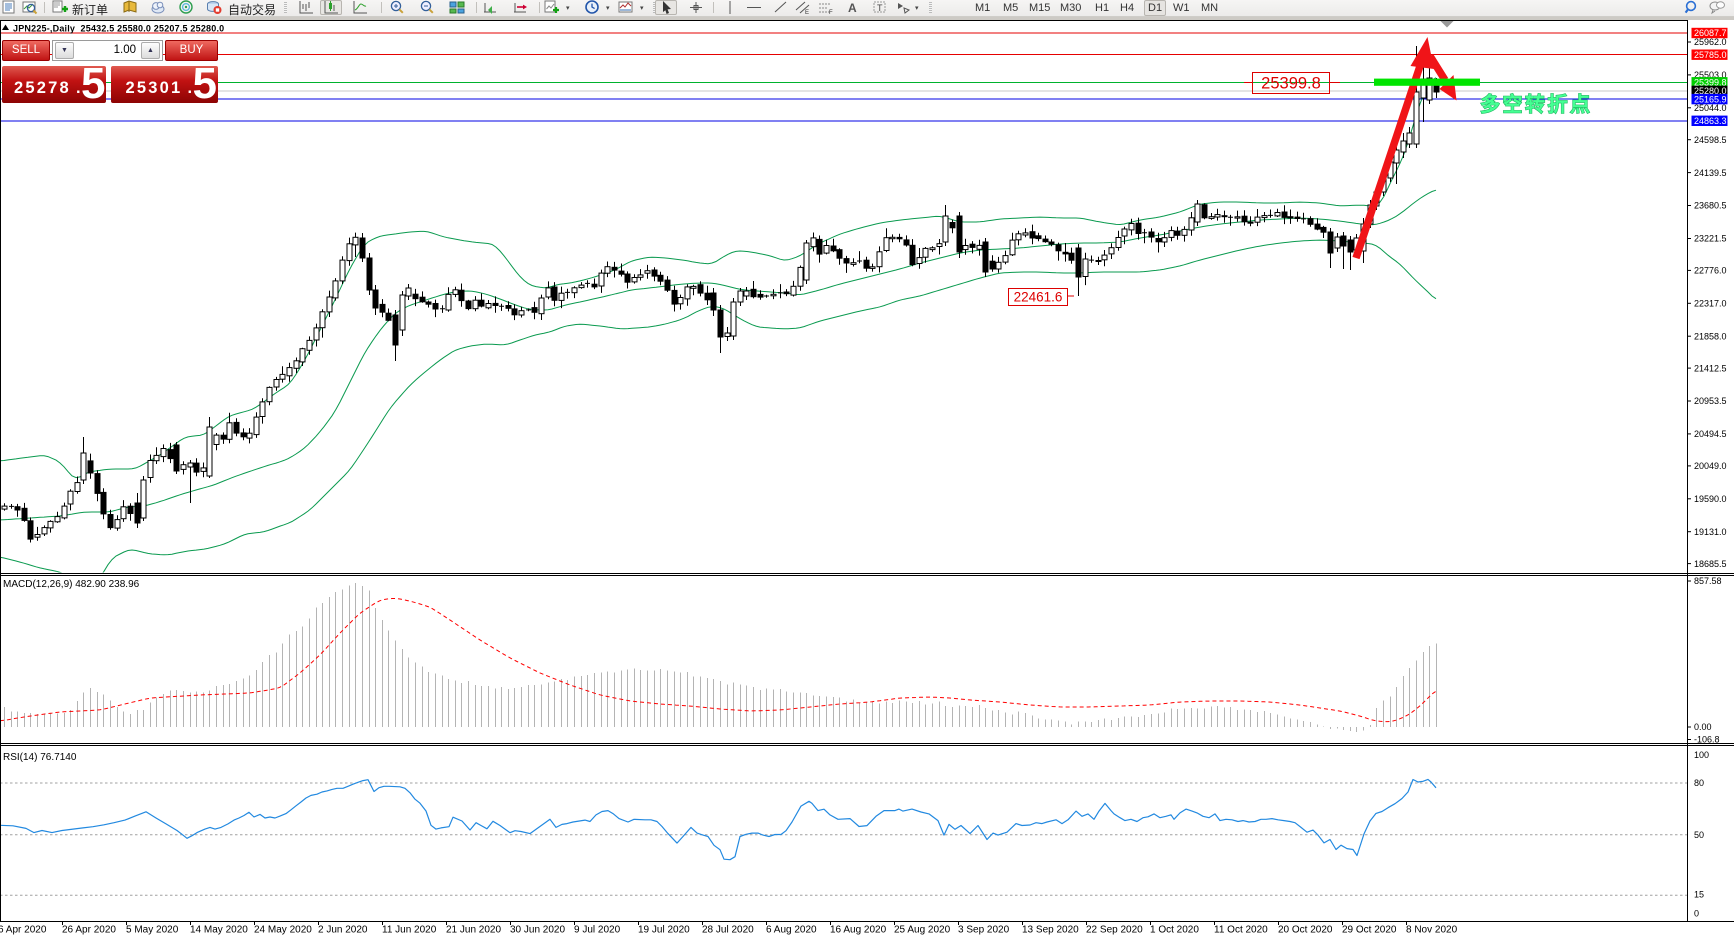 The image size is (1734, 937). I want to click on svg-text: 21858.0, so click(1710, 336).